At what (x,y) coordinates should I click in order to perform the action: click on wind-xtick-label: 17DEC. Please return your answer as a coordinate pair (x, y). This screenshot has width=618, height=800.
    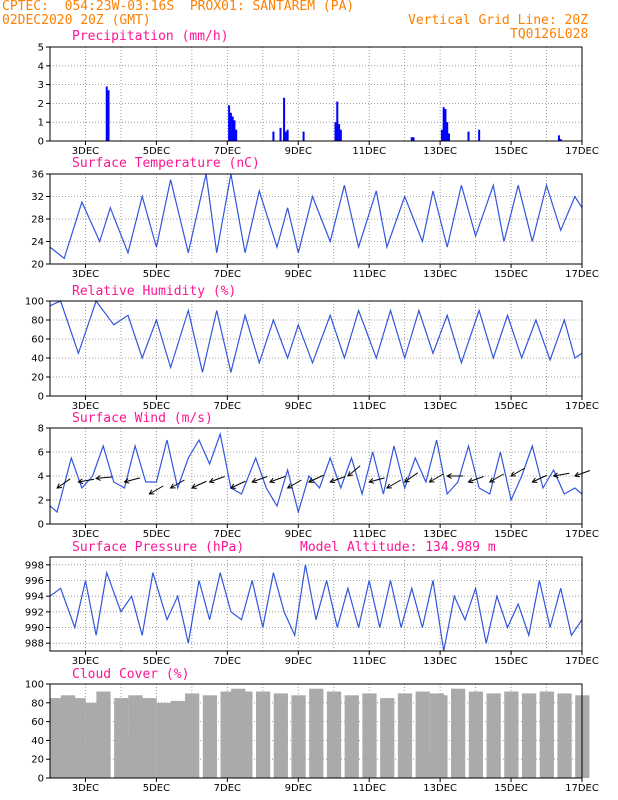
    Looking at the image, I should click on (582, 534).